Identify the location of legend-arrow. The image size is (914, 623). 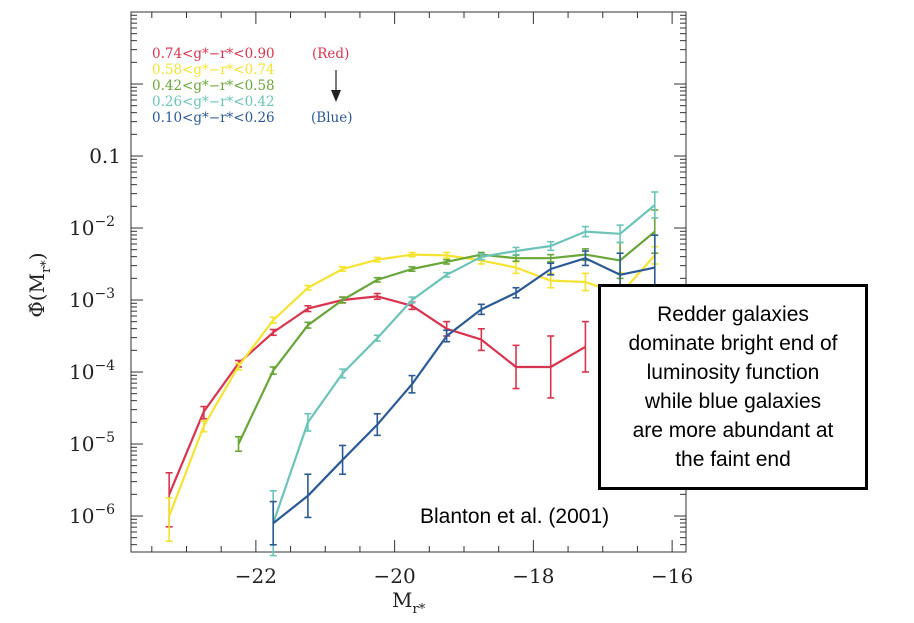
(336, 86).